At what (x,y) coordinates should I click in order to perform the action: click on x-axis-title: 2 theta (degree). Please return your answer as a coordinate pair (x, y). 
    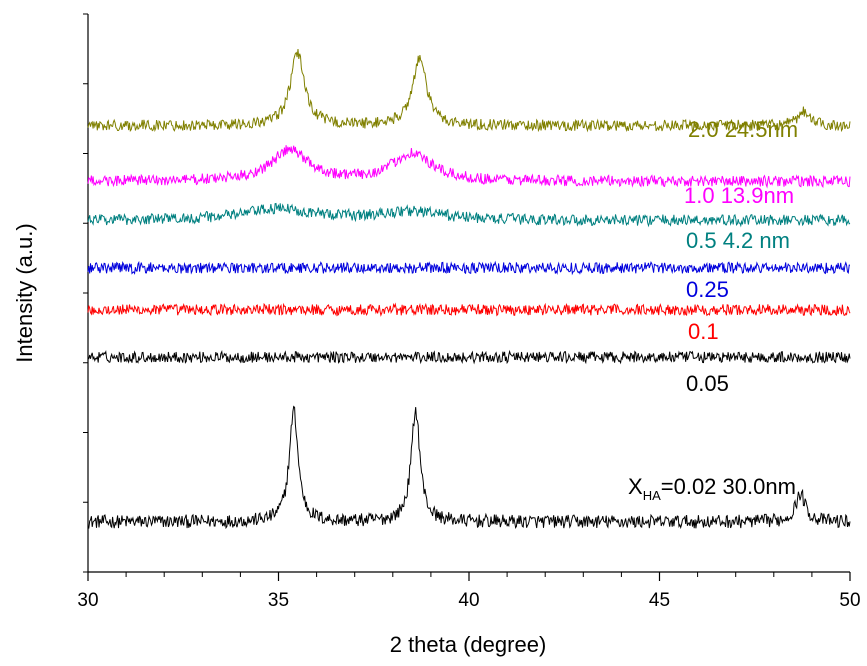
    Looking at the image, I should click on (468, 644).